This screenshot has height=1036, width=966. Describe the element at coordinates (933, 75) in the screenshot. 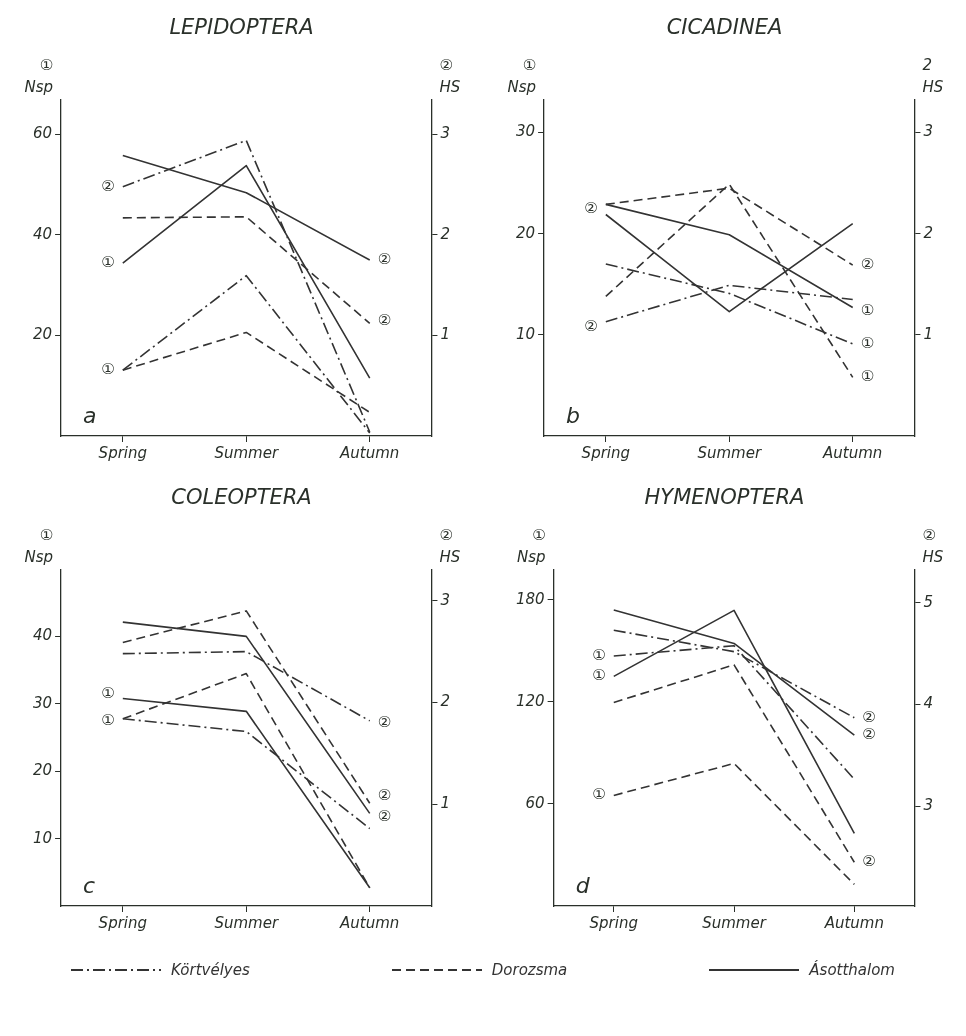

I see `y2-axis-title: 2 HS` at that location.